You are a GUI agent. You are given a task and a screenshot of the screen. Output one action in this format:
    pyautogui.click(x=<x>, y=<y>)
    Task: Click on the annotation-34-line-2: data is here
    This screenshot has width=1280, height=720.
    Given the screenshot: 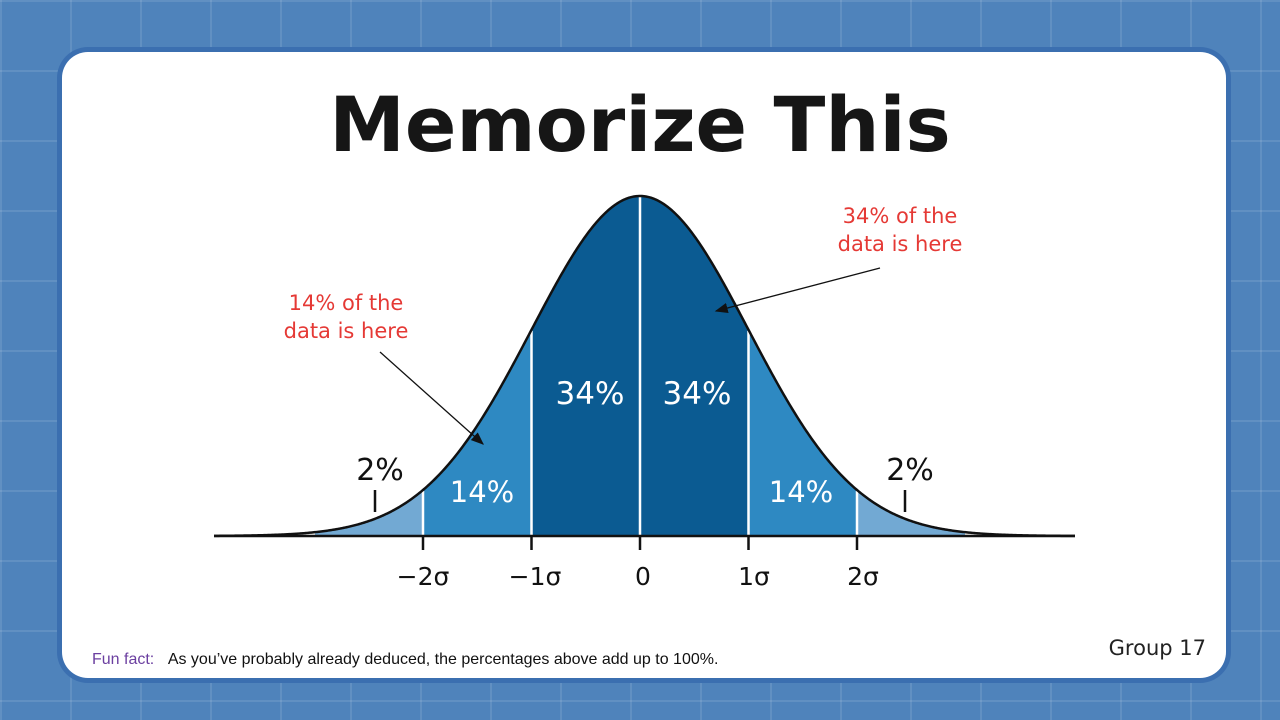 What is the action you would take?
    pyautogui.click(x=900, y=244)
    